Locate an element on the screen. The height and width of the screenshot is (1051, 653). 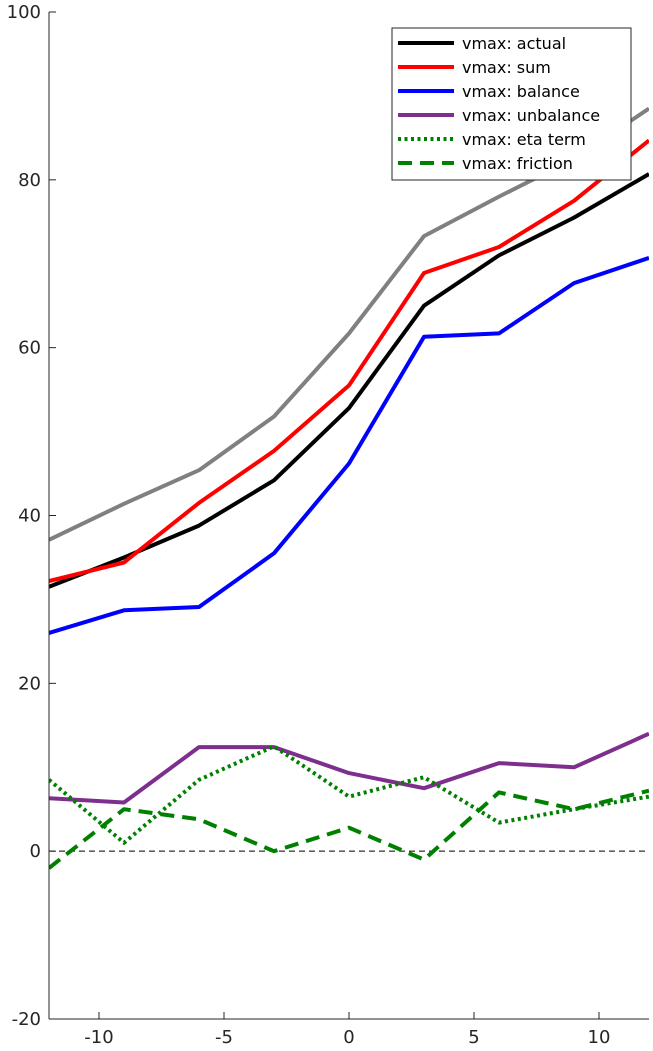
x-tick-label: 10 is located at coordinates (599, 1037).